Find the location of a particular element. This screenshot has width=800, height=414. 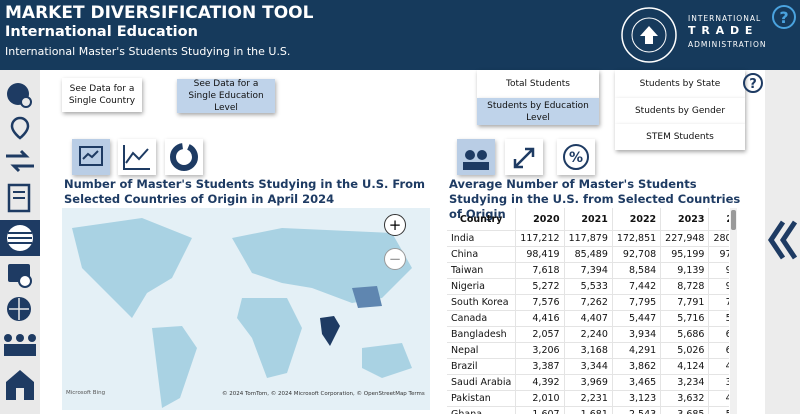

cell: 3,685 is located at coordinates (684, 410).